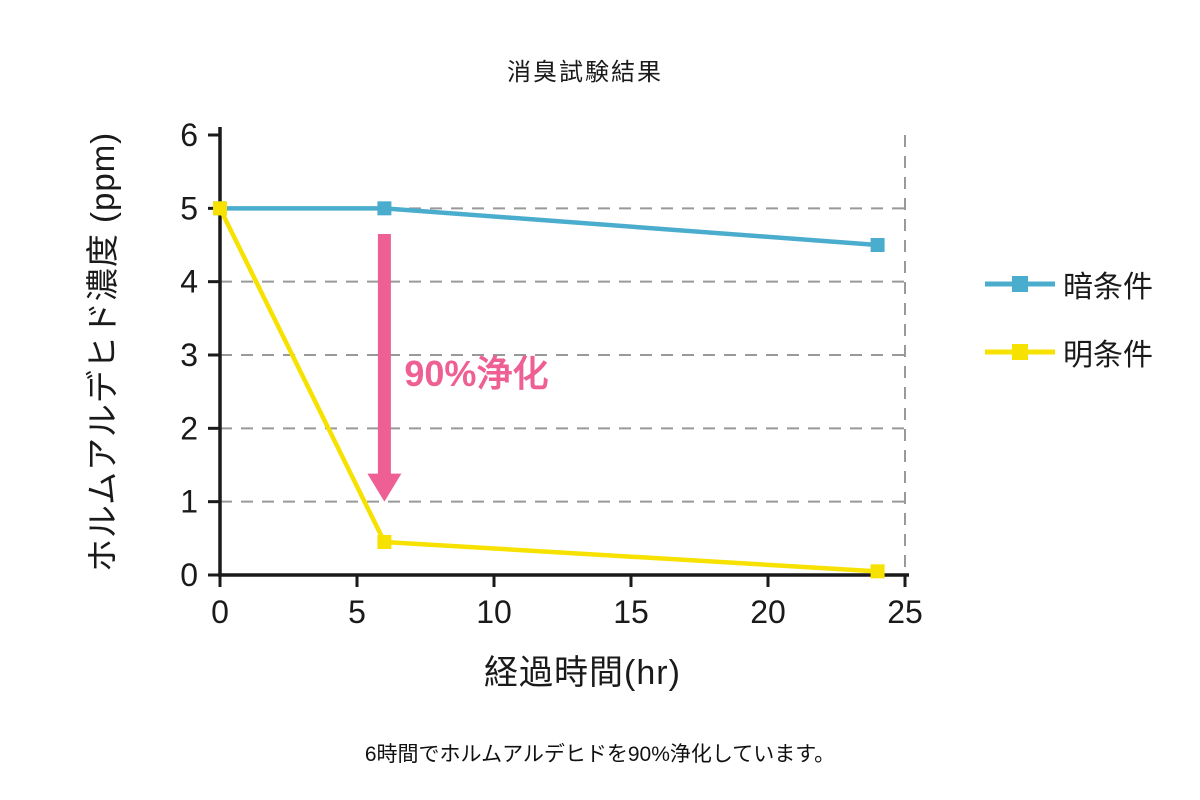 This screenshot has height=800, width=1200. Describe the element at coordinates (549, 227) in the screenshot. I see `series-line` at that location.